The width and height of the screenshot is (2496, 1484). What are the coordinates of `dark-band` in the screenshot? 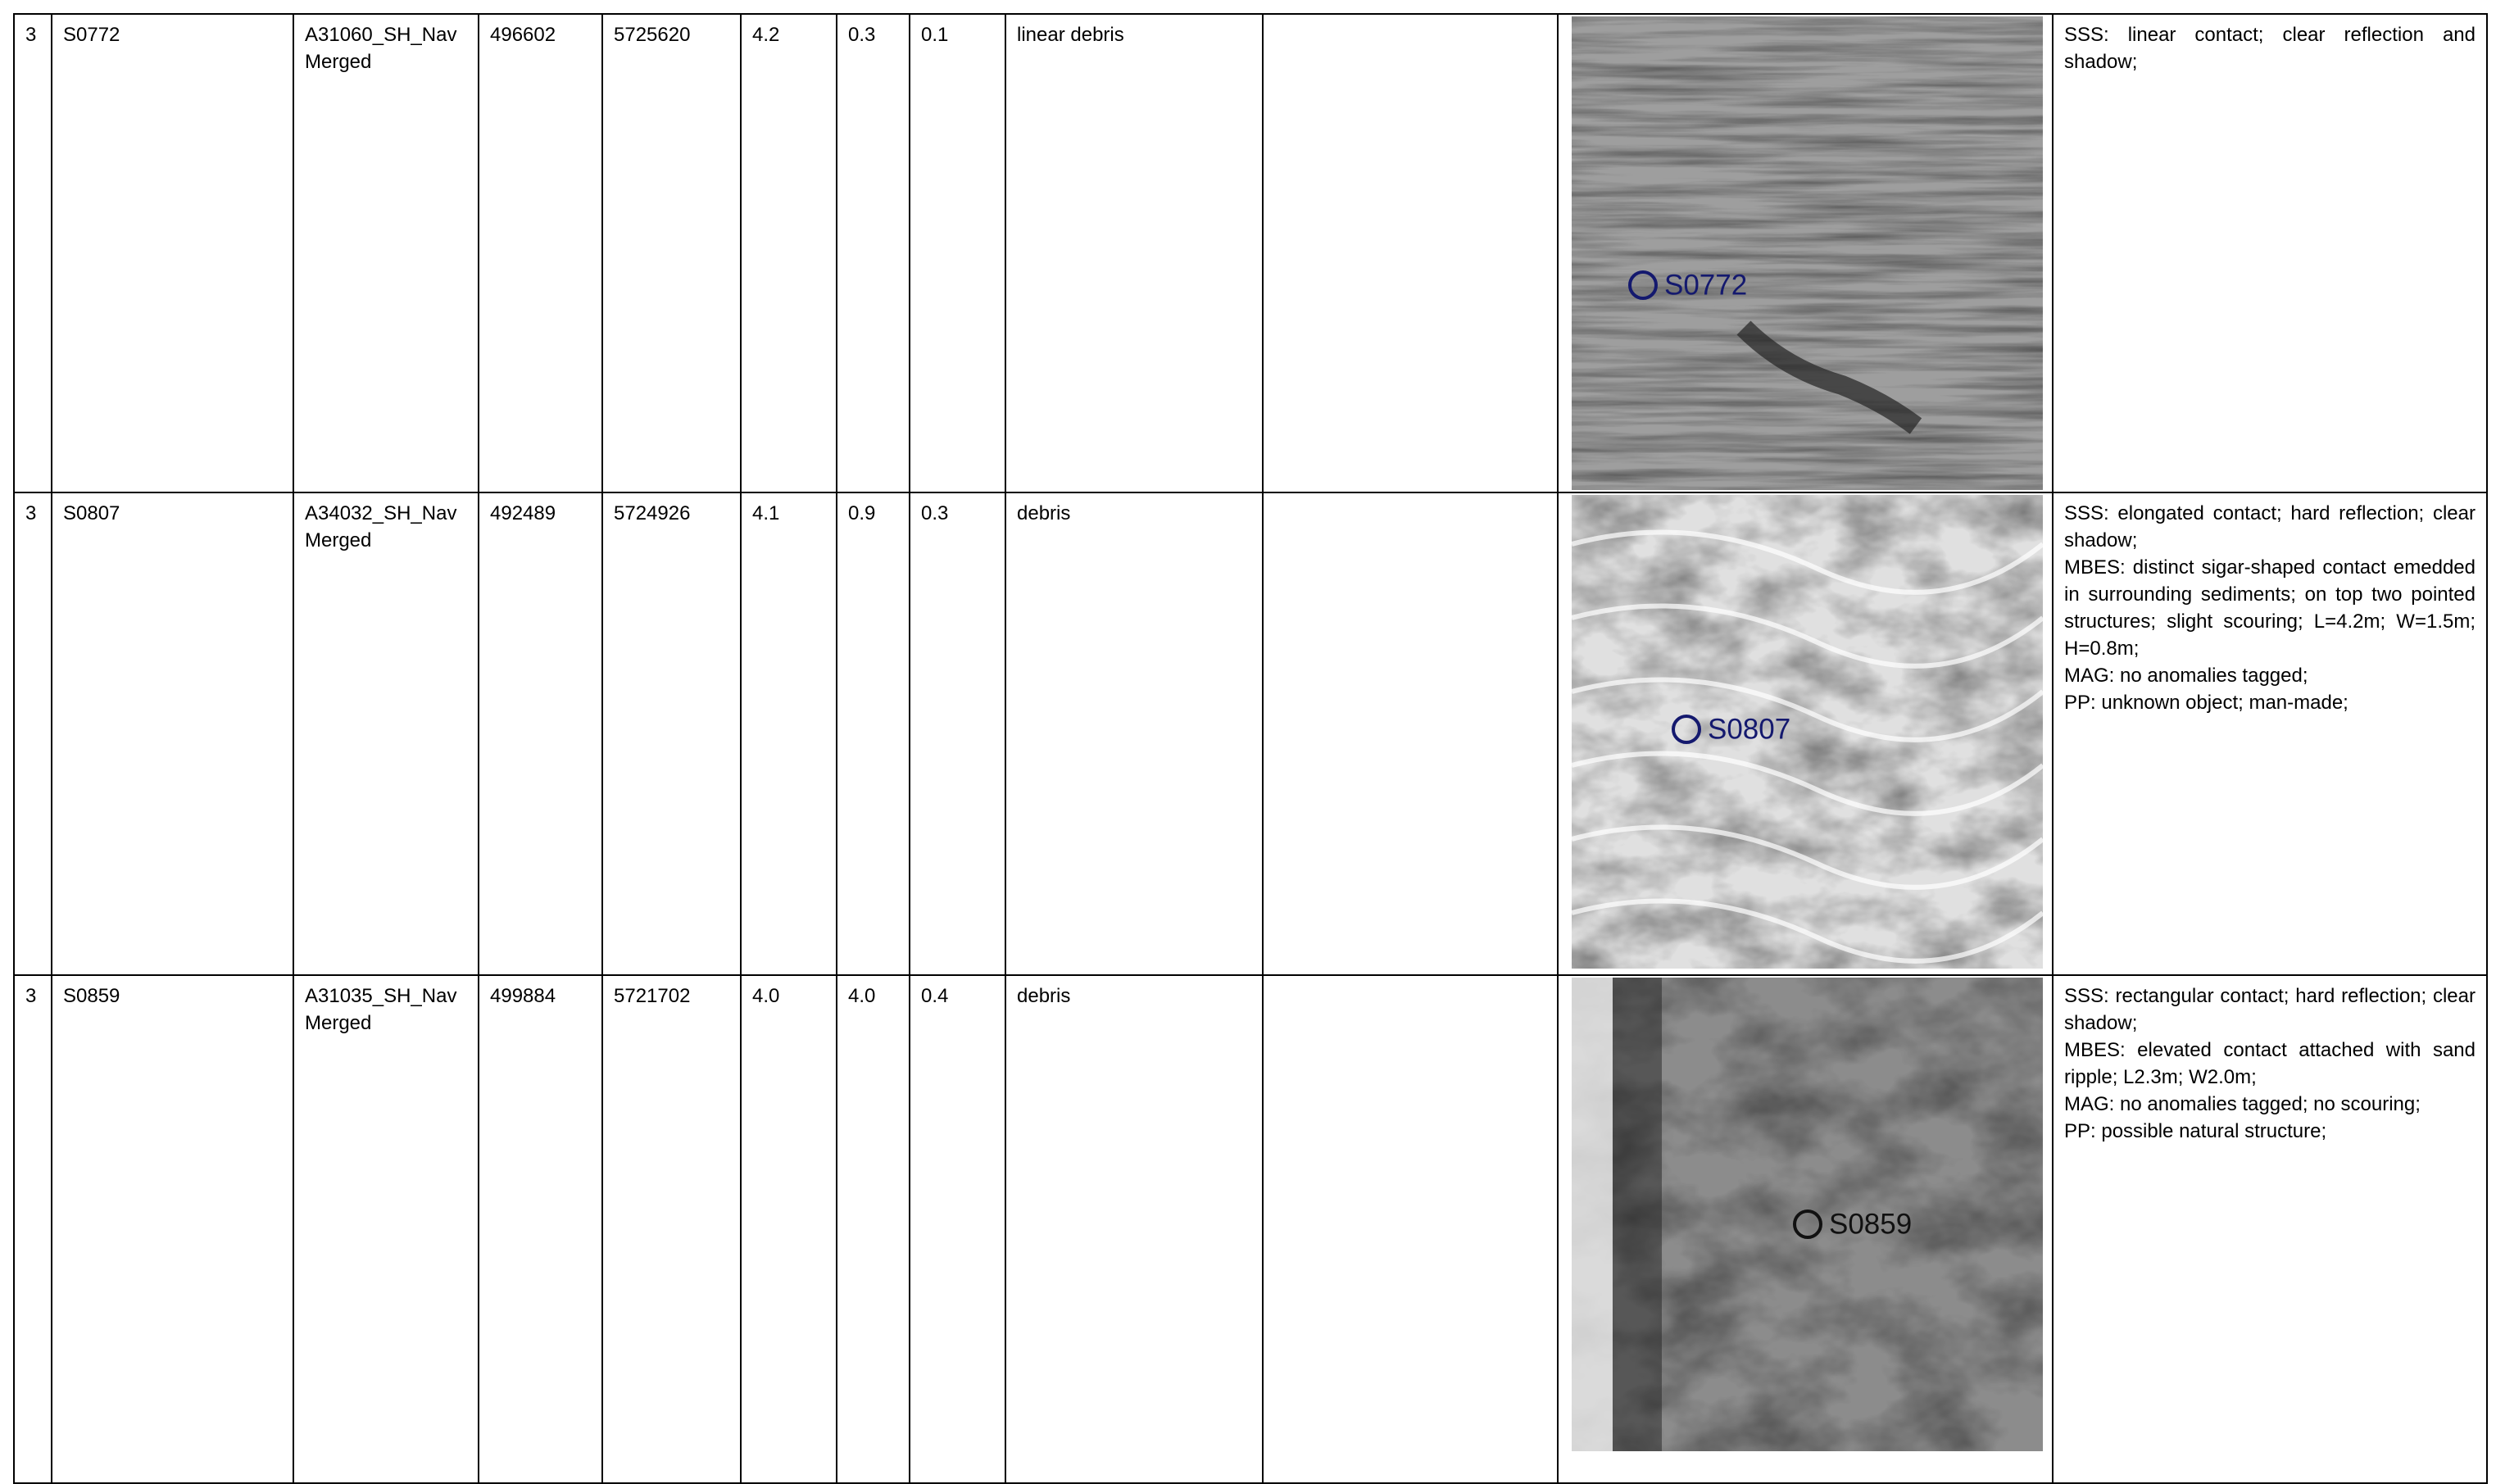 It's located at (1637, 1214).